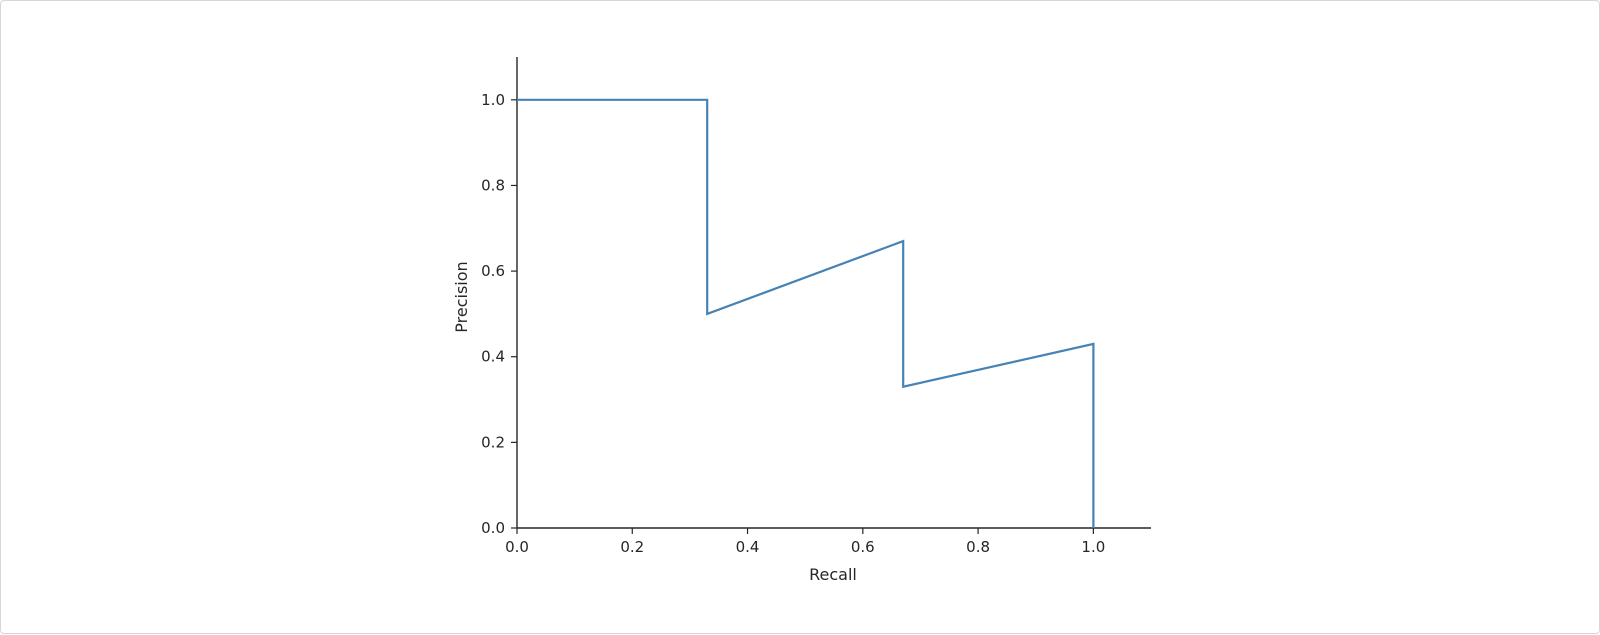 The image size is (1600, 635). Describe the element at coordinates (632, 547) in the screenshot. I see `x-tick-label: 0.2` at that location.